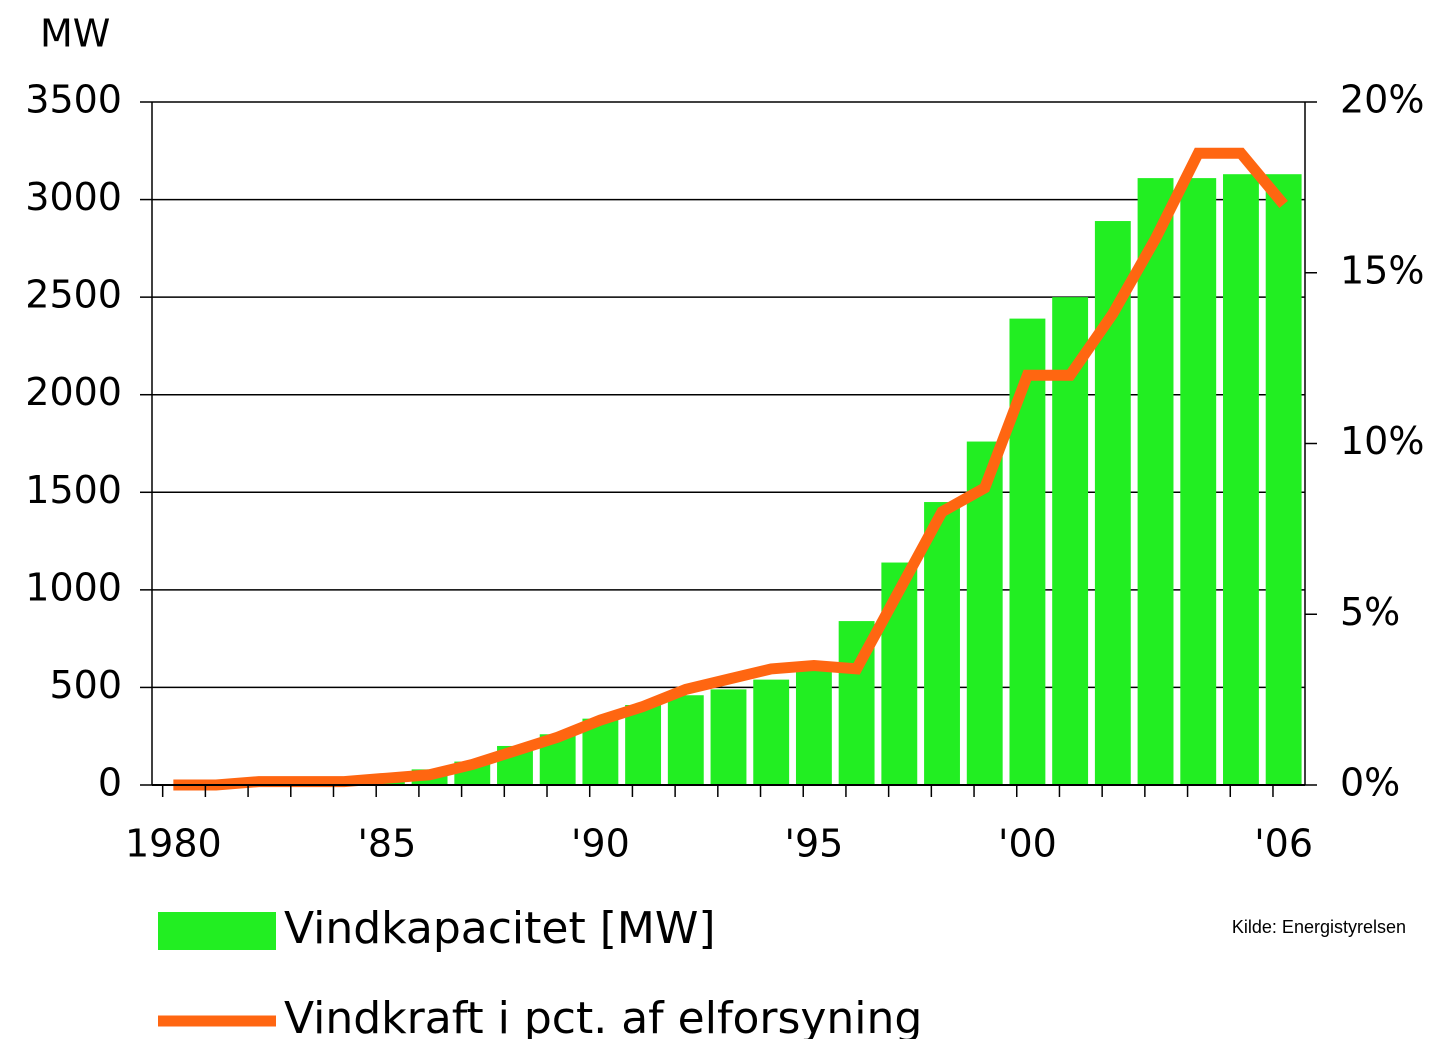 This screenshot has width=1448, height=1039. Describe the element at coordinates (75, 34) in the screenshot. I see `y-axis-label: MW` at that location.